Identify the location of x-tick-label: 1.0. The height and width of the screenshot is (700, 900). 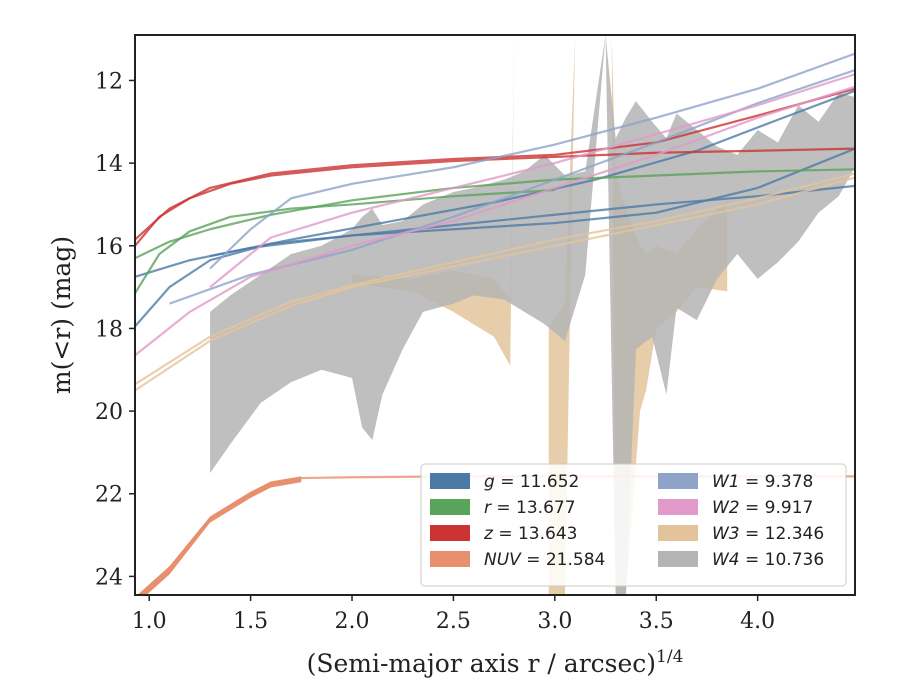
(149, 621).